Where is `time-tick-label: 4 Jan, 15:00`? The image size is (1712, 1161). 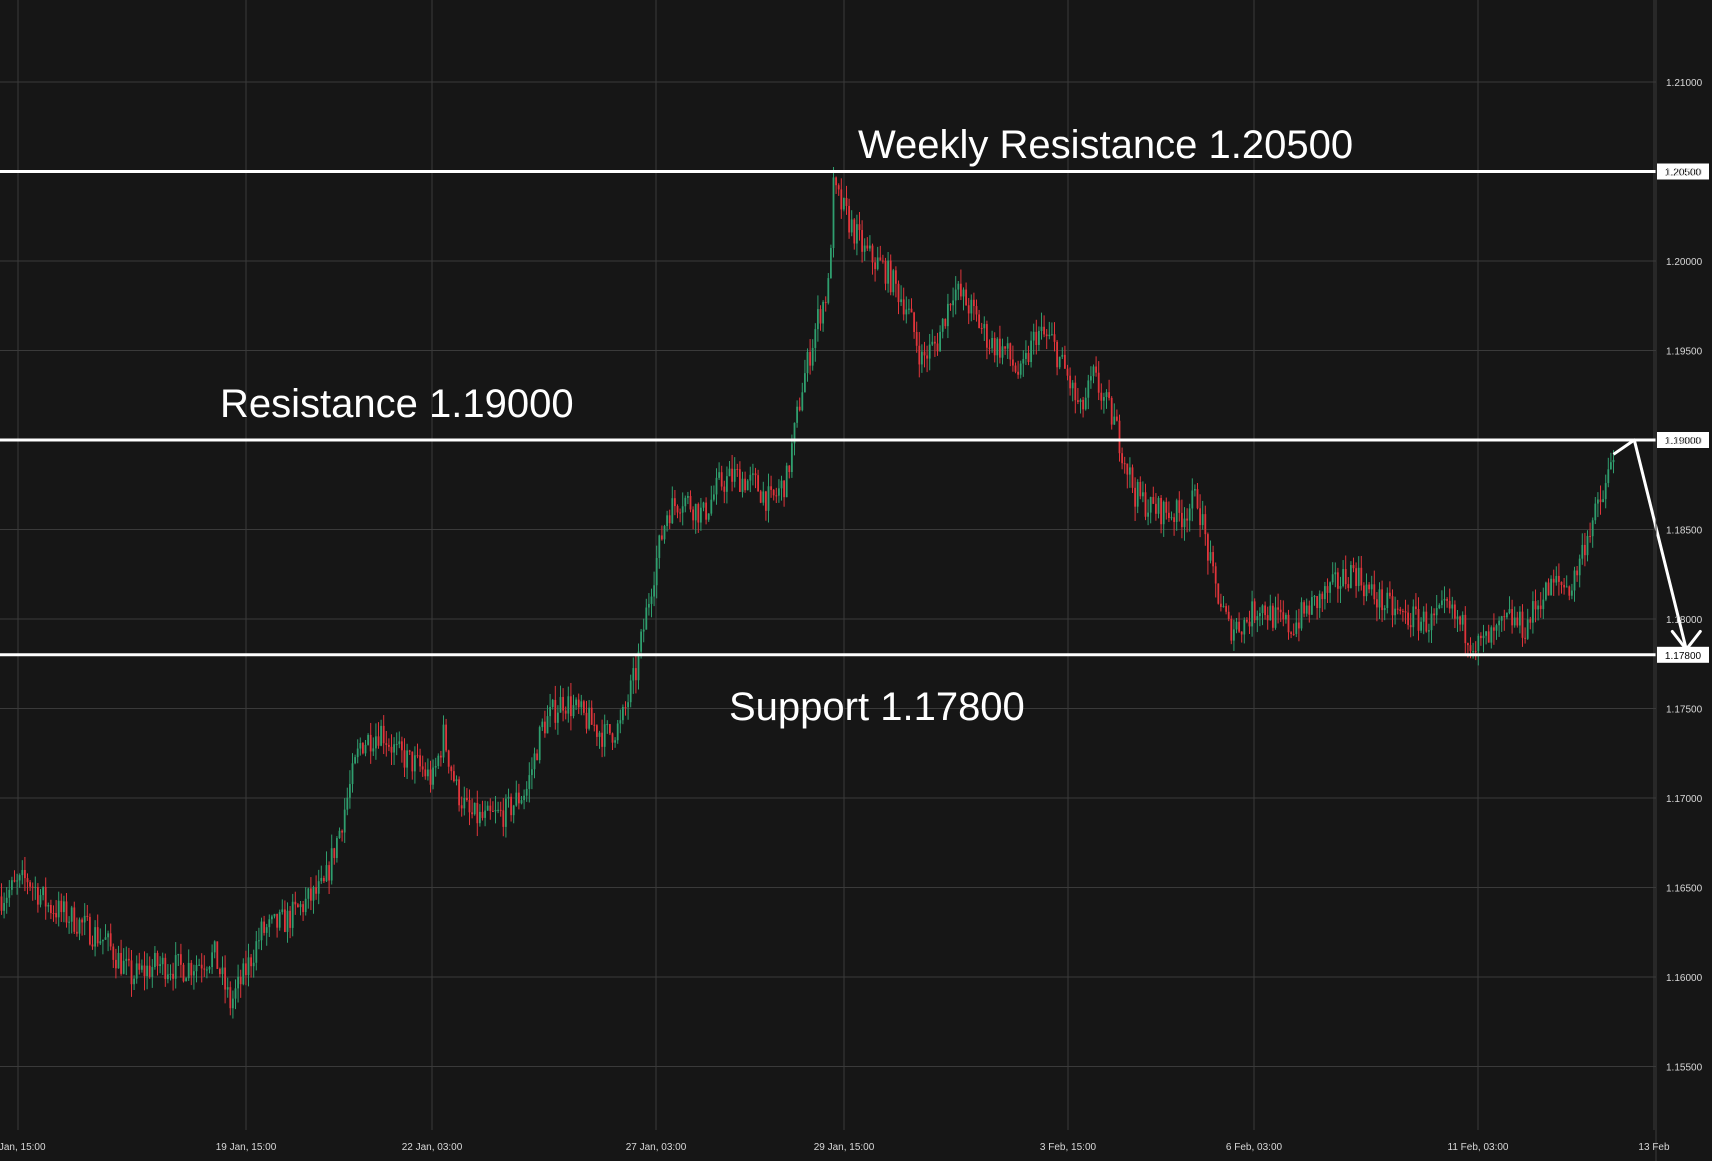 time-tick-label: 4 Jan, 15:00 is located at coordinates (23, 1147).